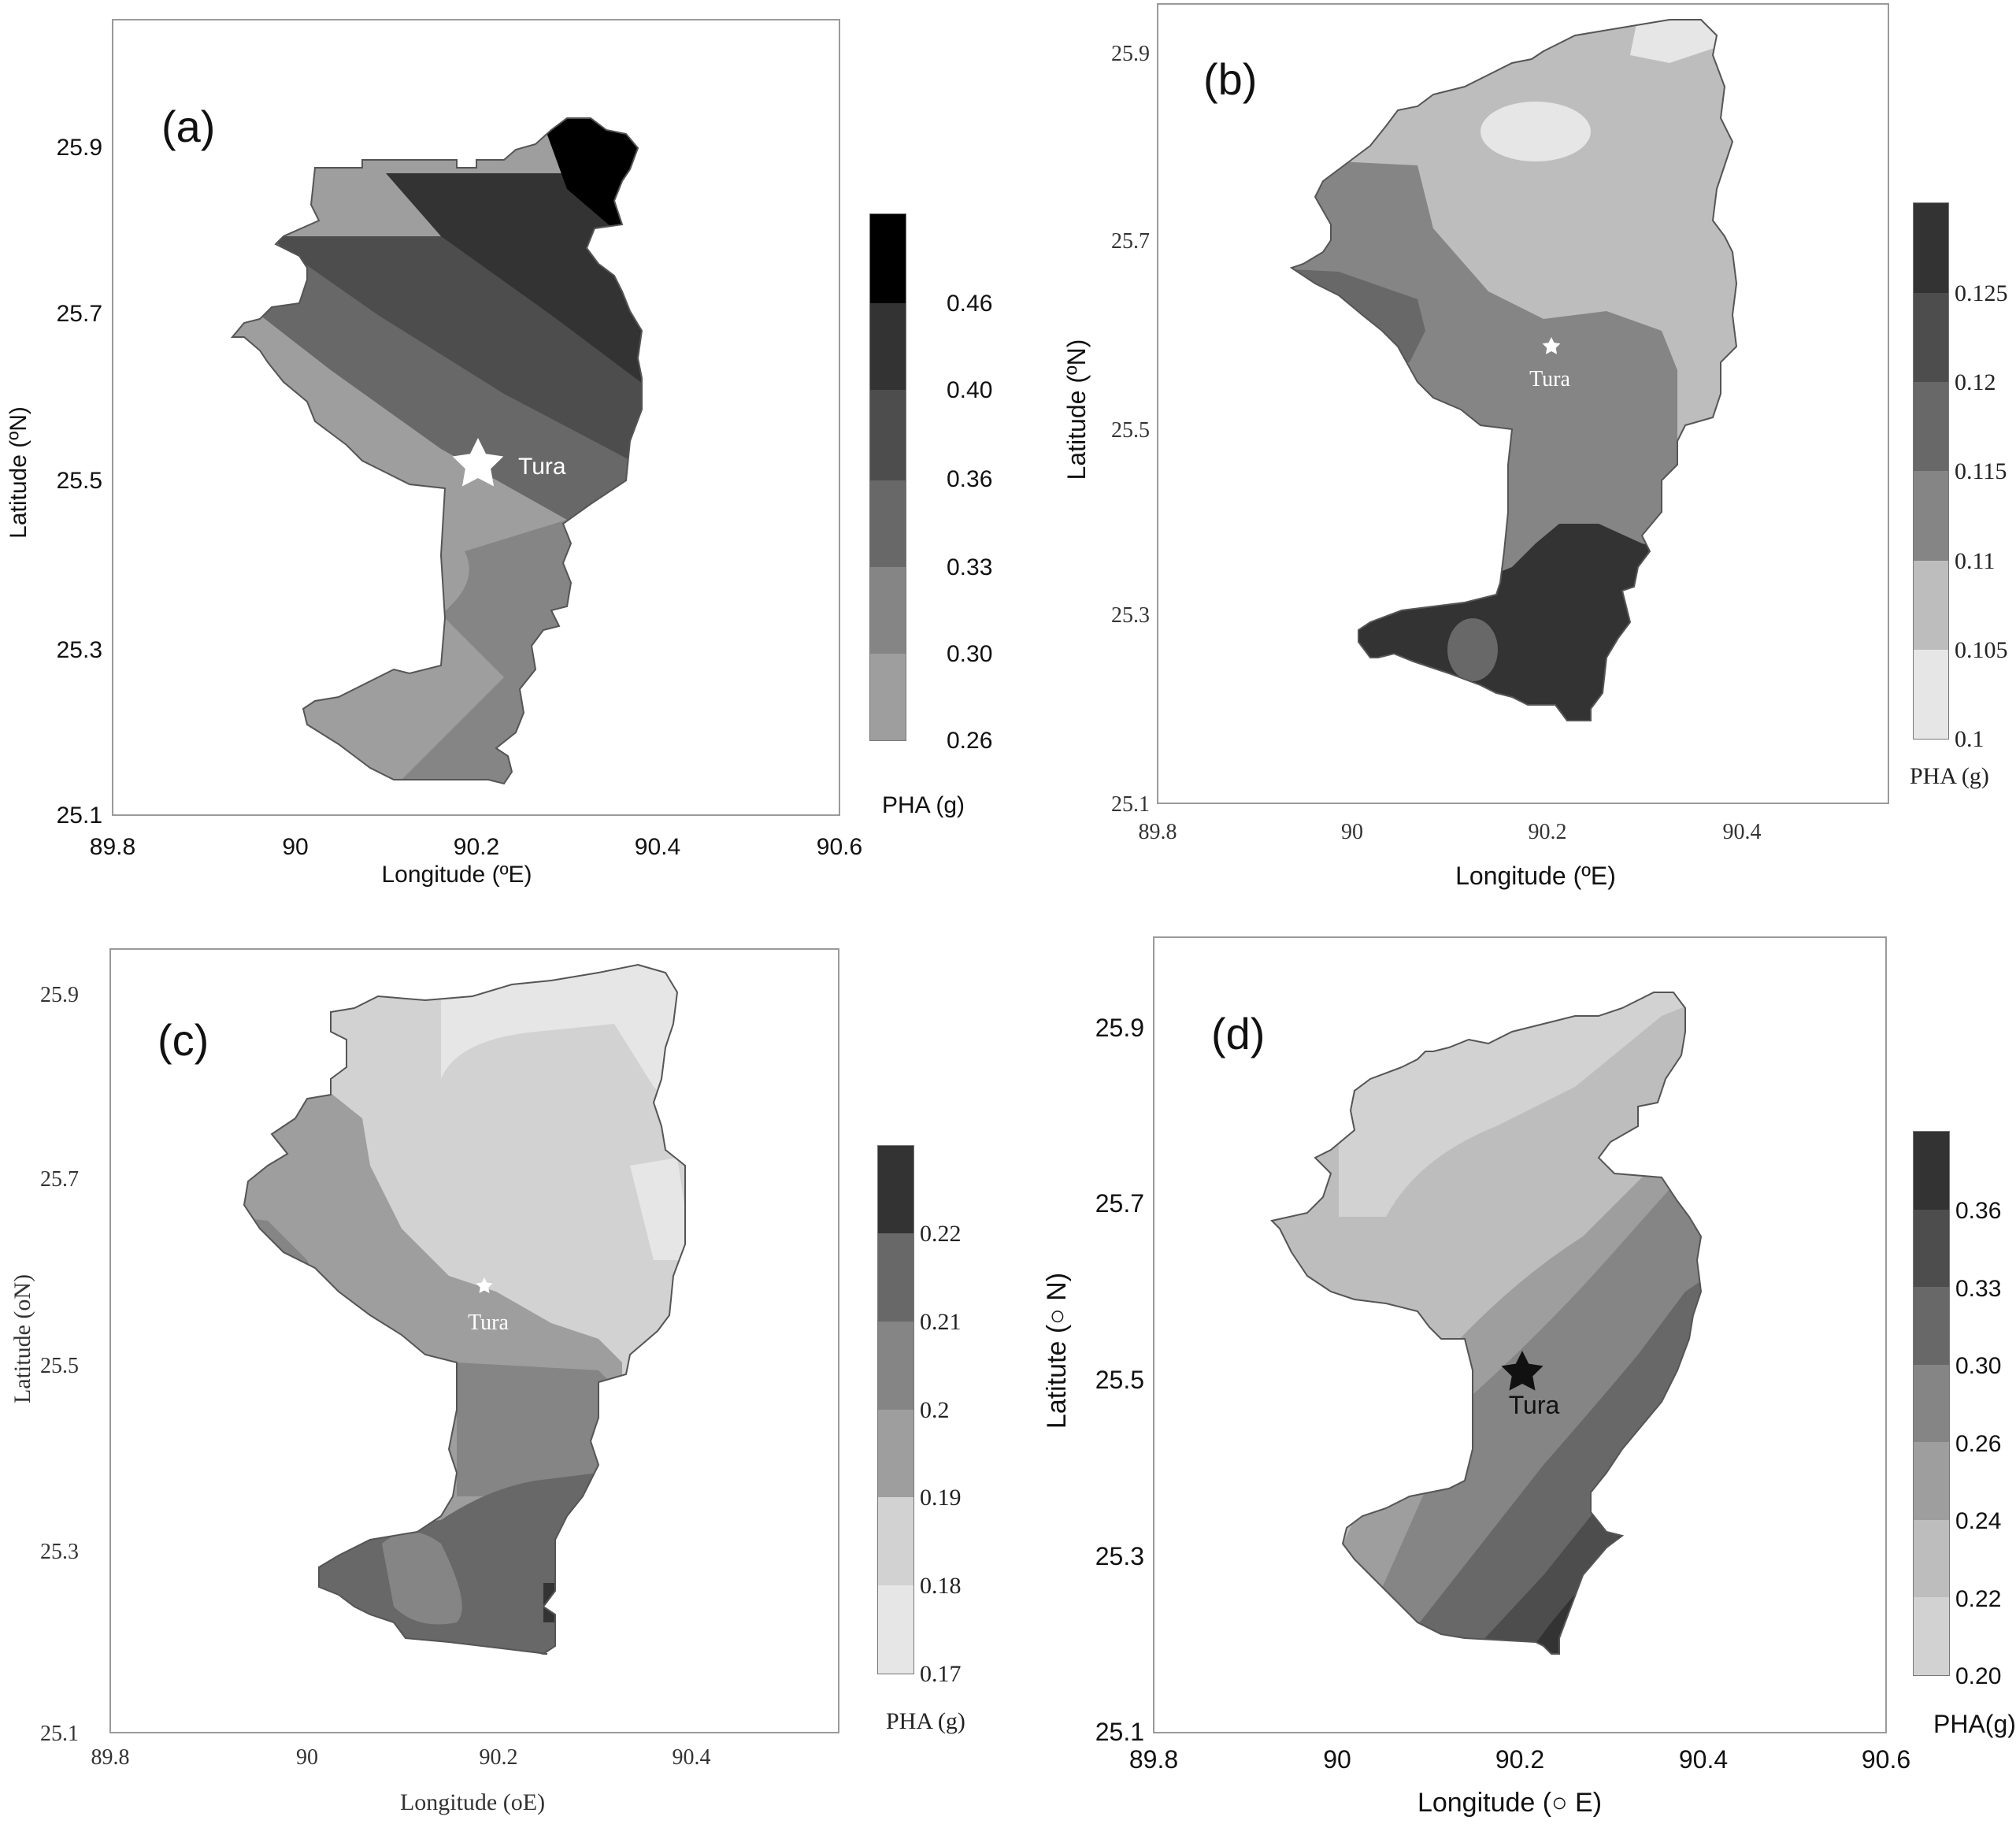  Describe the element at coordinates (1450, 855) in the screenshot. I see `panel-b-xaxis: 89.8 90 90.2 90.4 Longitude (ºE)` at that location.